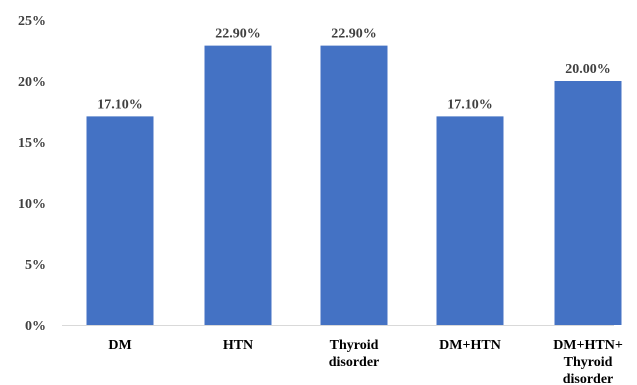 Image resolution: width=637 pixels, height=385 pixels. I want to click on category-label-line: DM+HTN+, so click(588, 345).